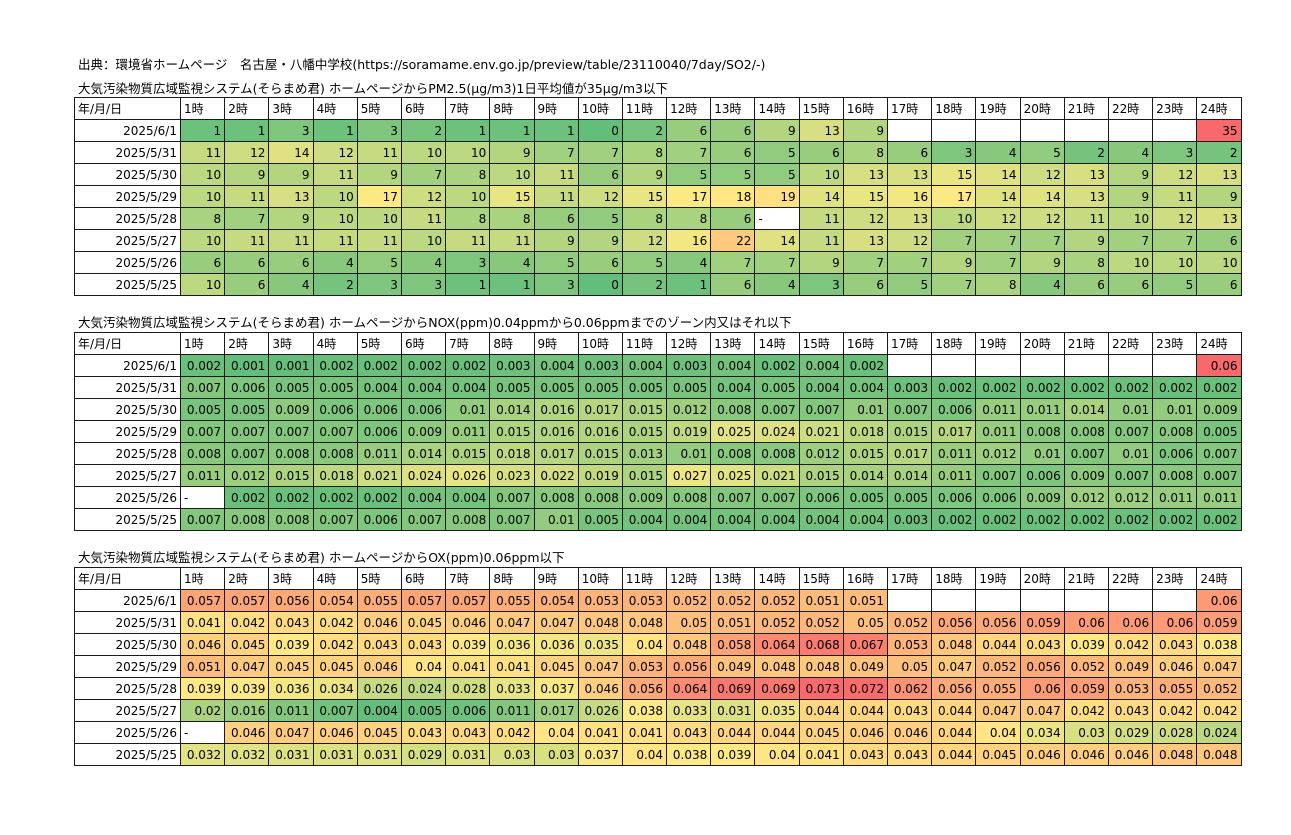 The height and width of the screenshot is (835, 1291). Describe the element at coordinates (468, 152) in the screenshot. I see `value-cell: 10` at that location.